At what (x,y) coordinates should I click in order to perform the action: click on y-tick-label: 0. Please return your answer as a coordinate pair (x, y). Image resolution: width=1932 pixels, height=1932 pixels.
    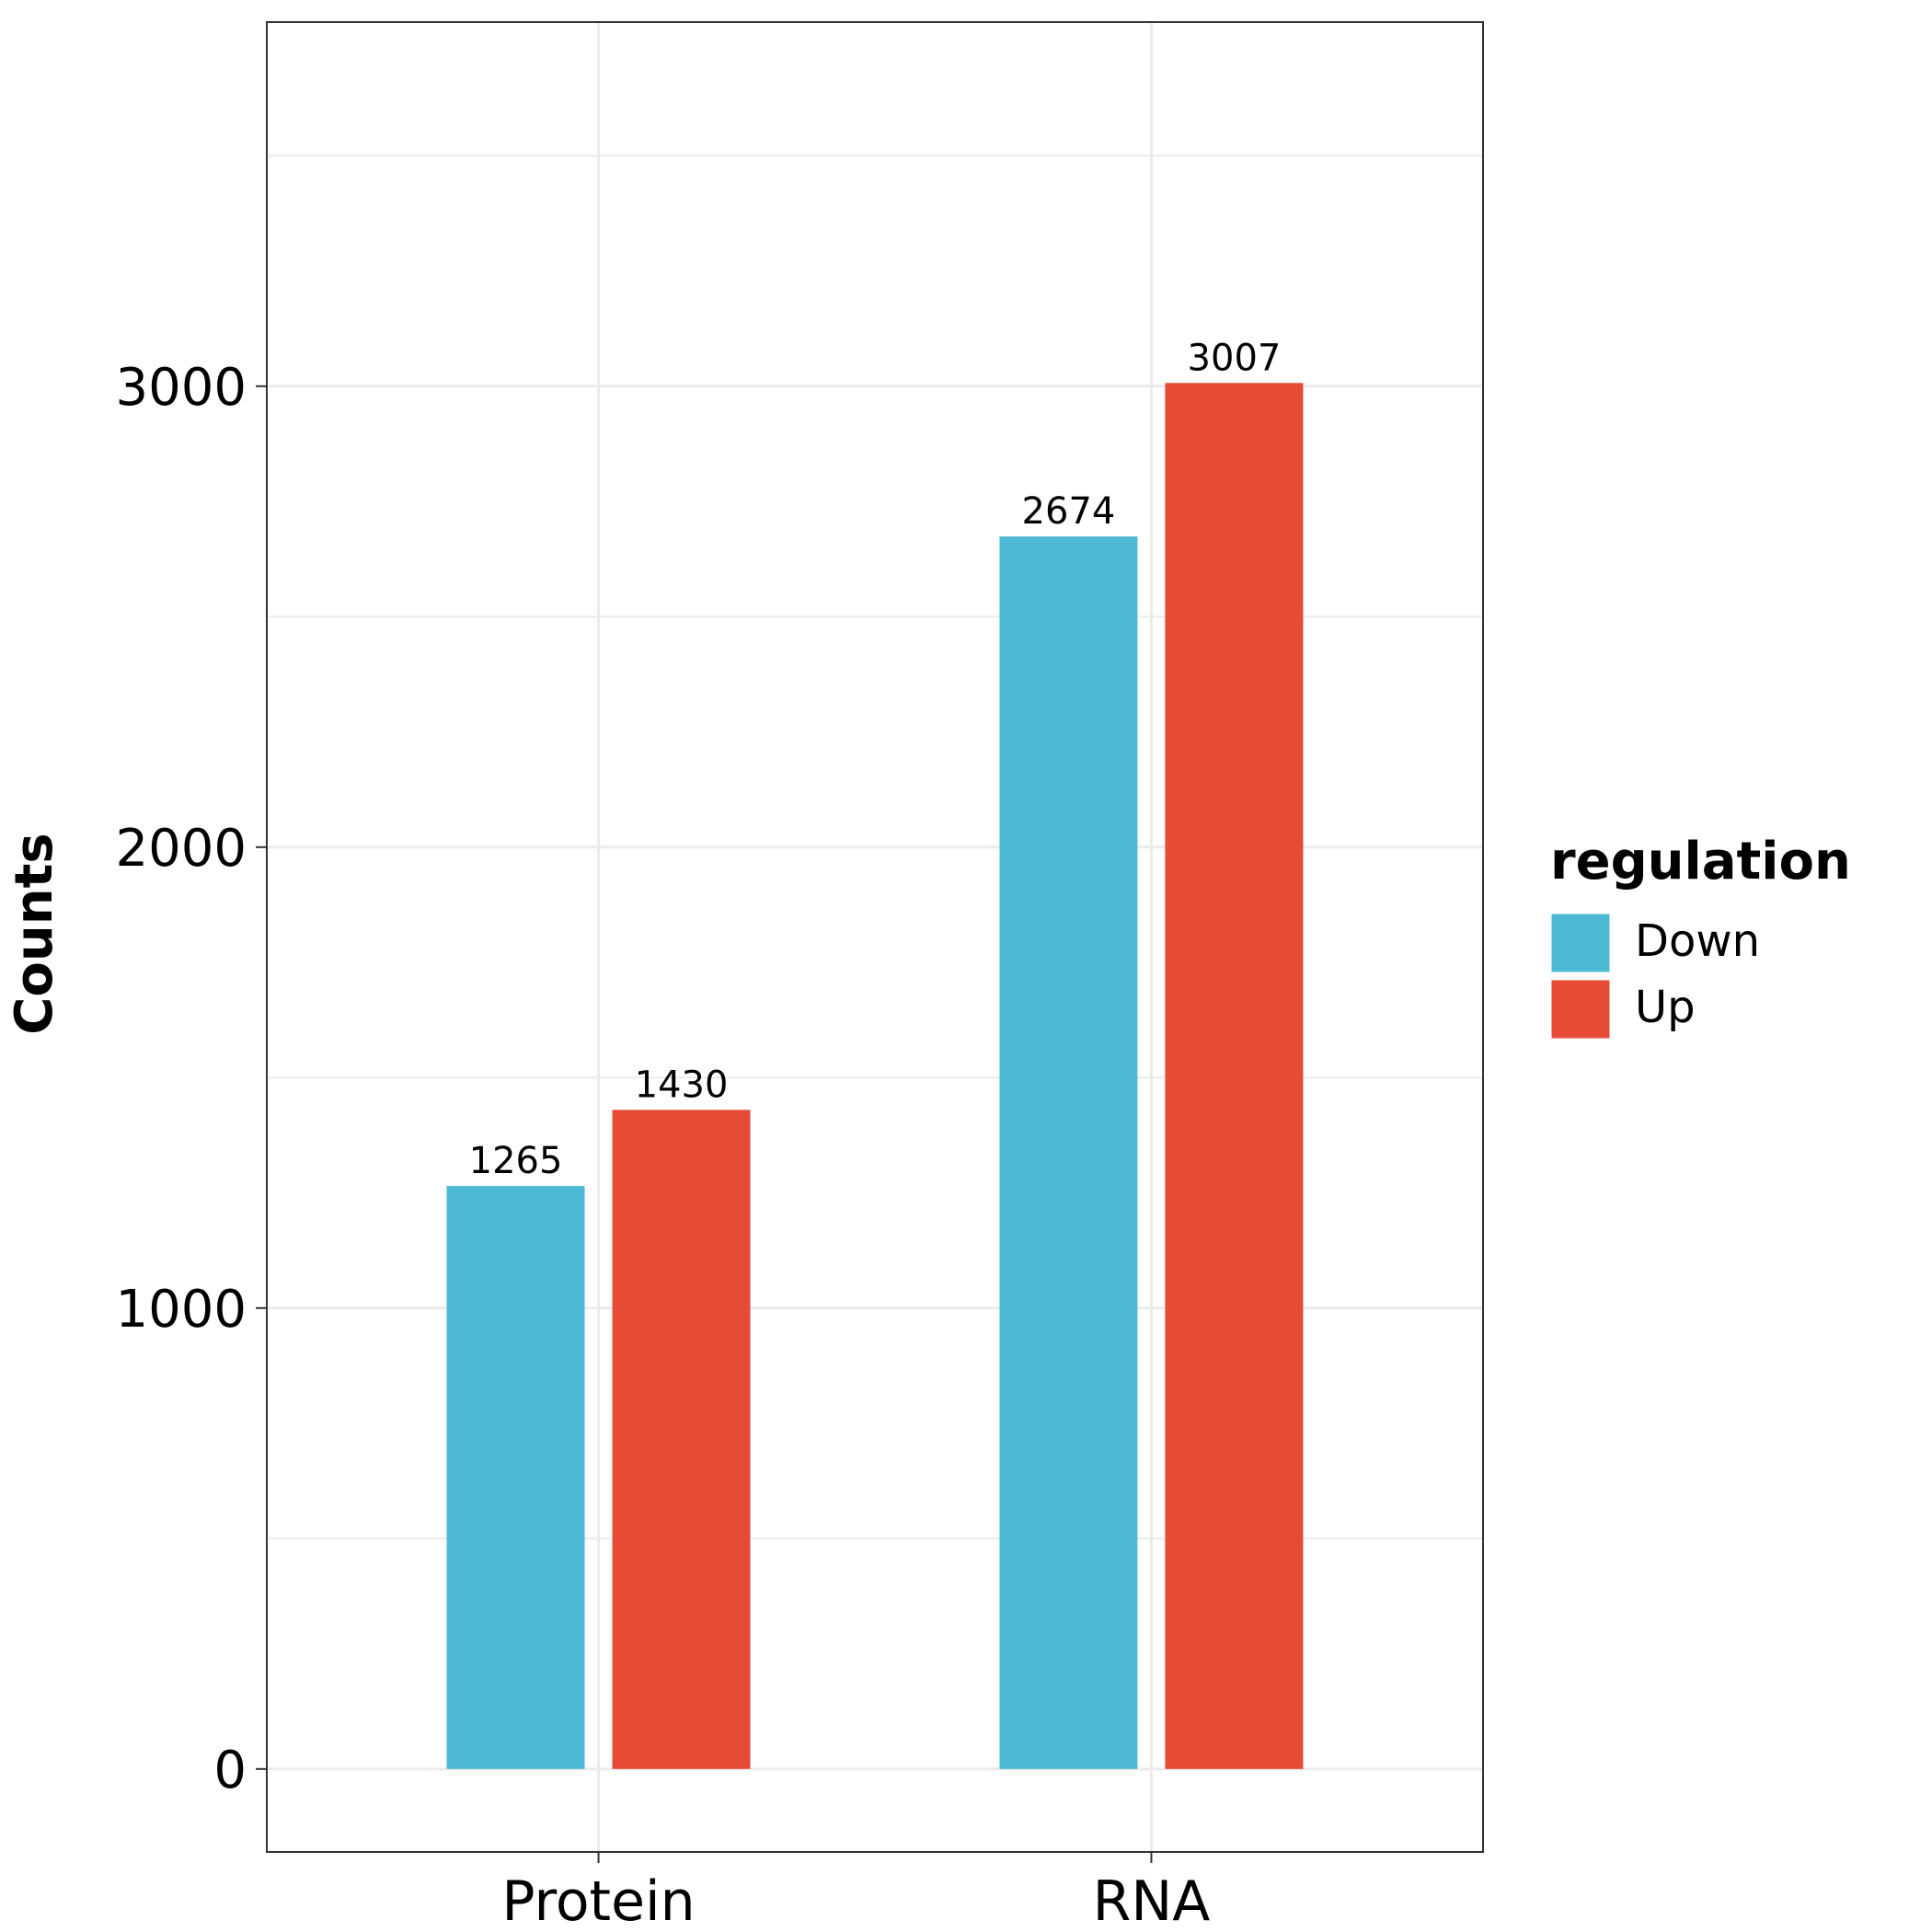
    Looking at the image, I should click on (230, 1770).